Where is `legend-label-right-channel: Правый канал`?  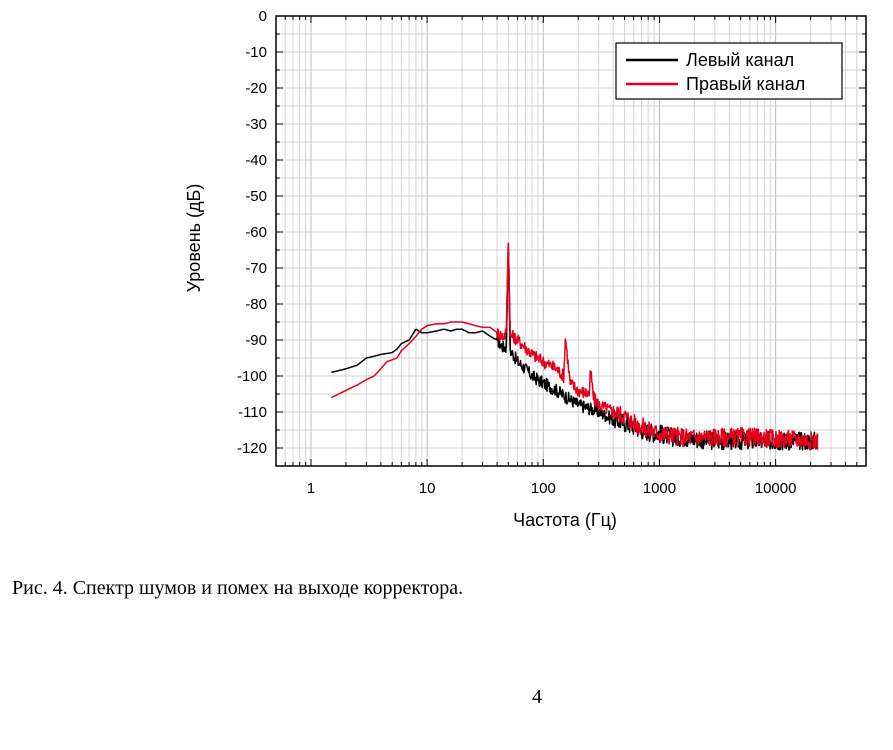
legend-label-right-channel: Правый канал is located at coordinates (745, 84).